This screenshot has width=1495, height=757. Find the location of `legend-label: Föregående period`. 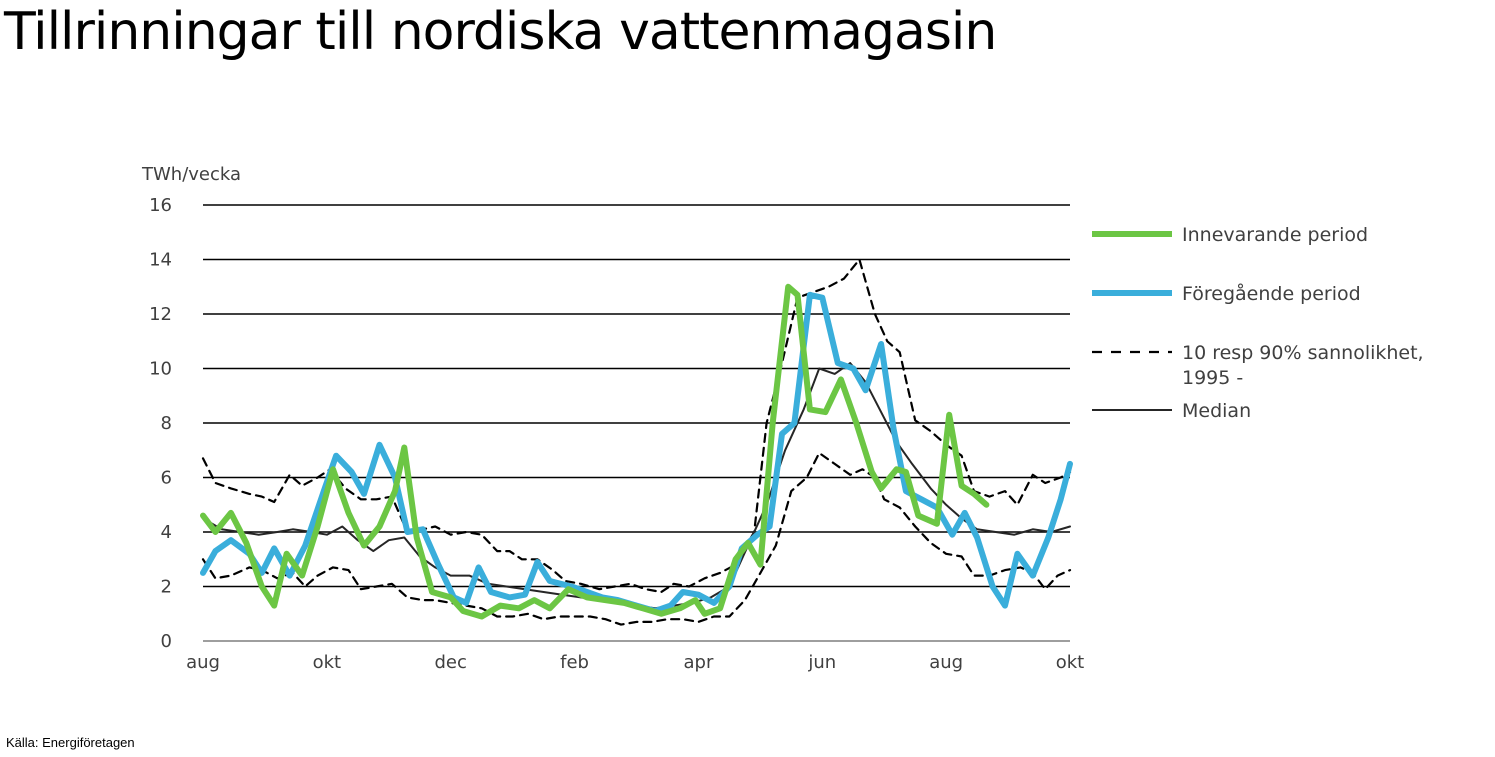

legend-label: Föregående period is located at coordinates (1271, 293).